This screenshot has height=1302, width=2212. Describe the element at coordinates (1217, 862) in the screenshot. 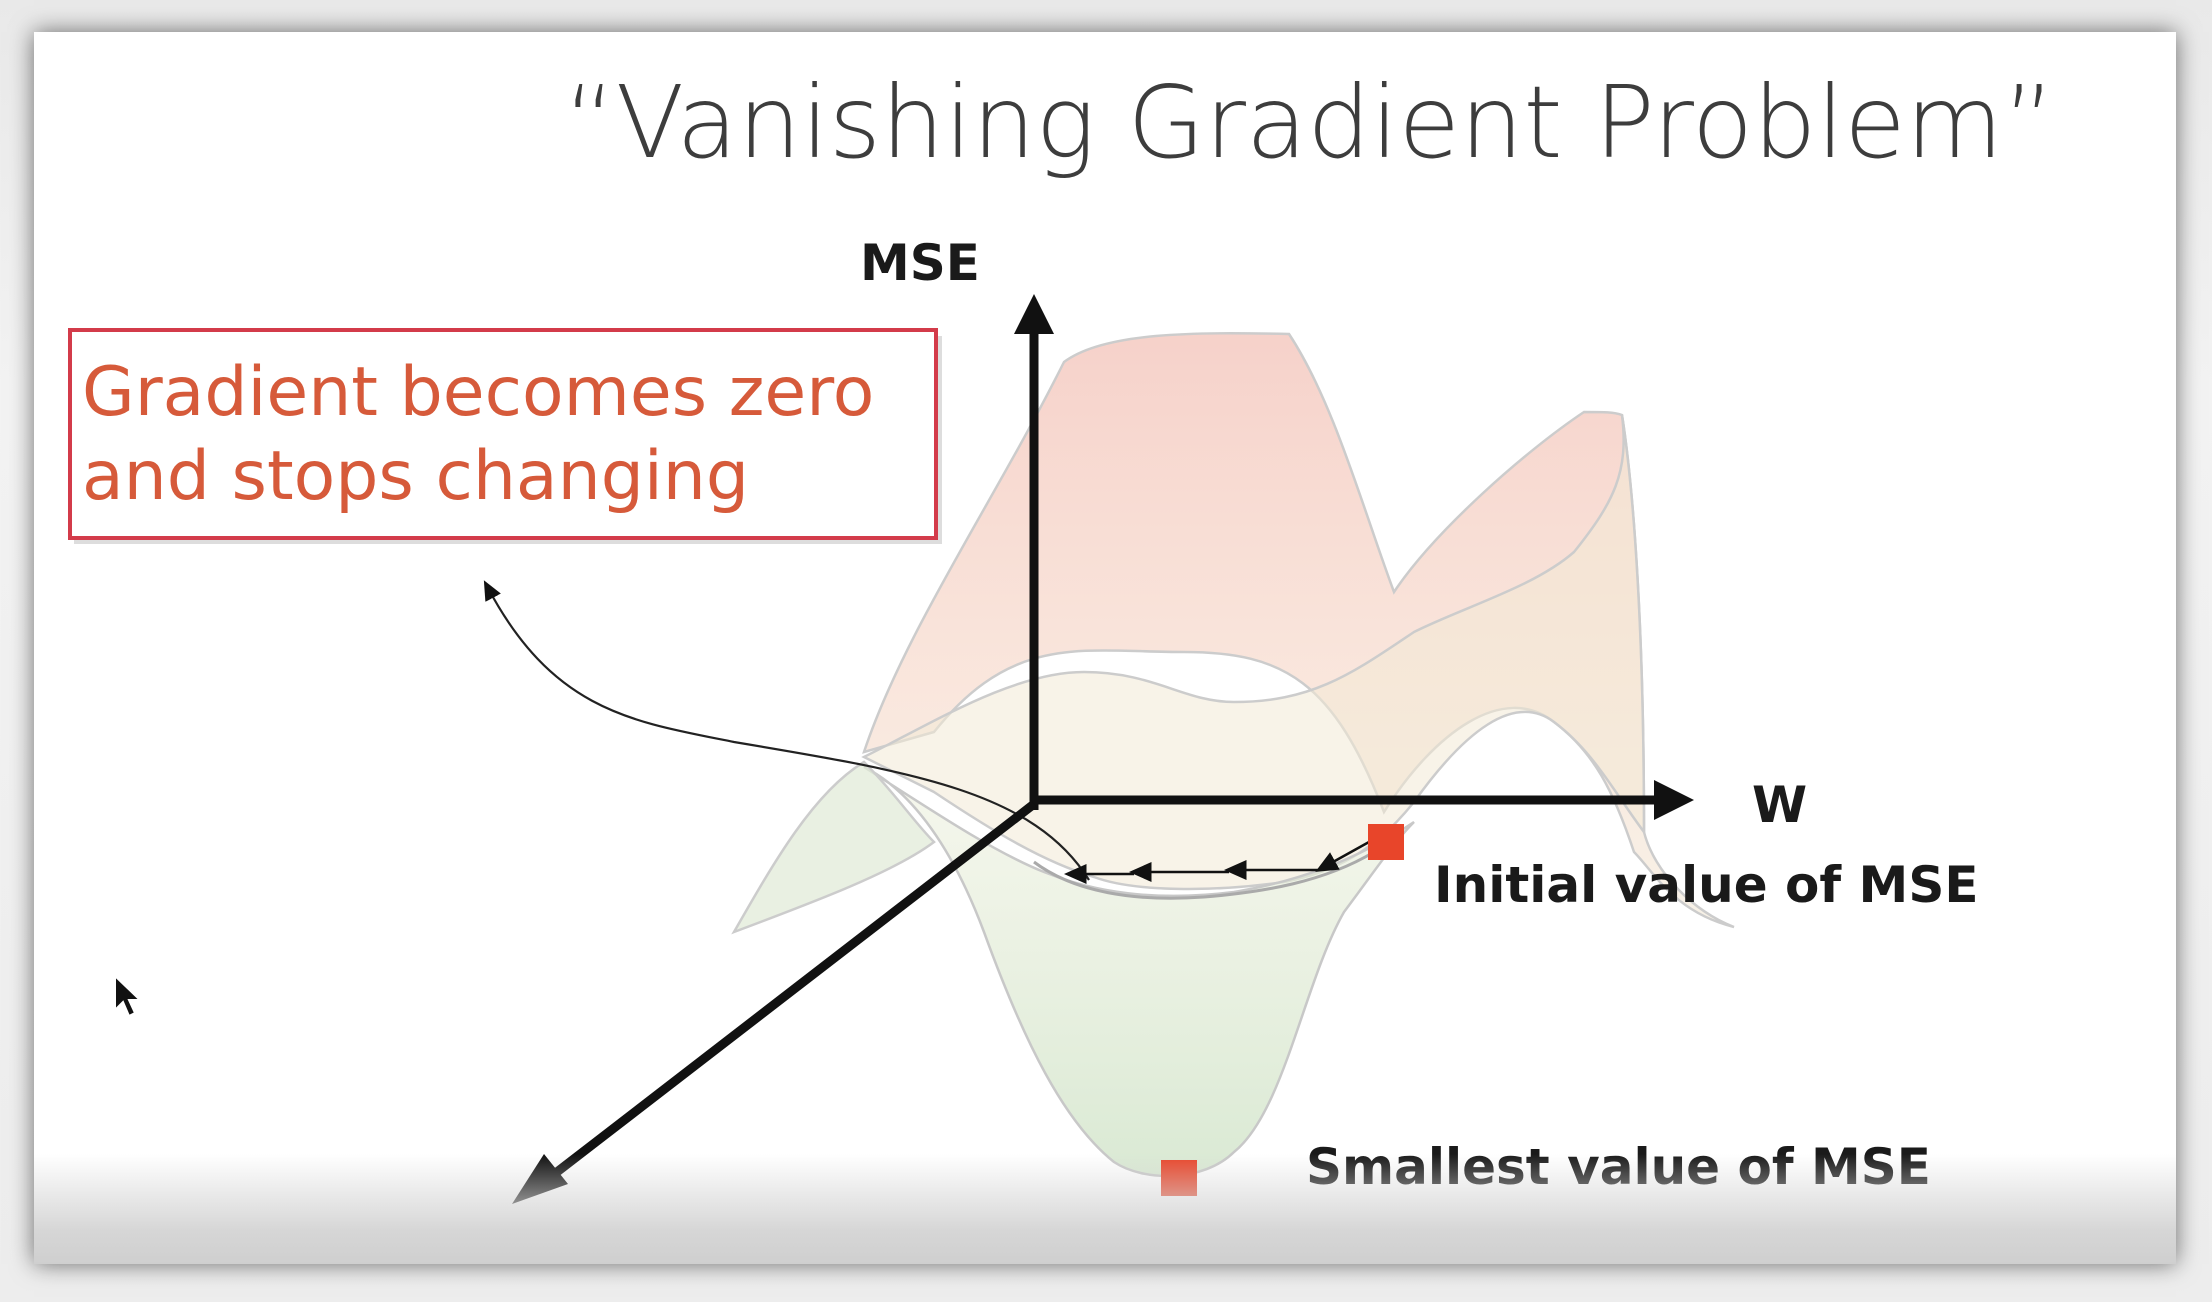

I see `gradient-descent-steps` at that location.